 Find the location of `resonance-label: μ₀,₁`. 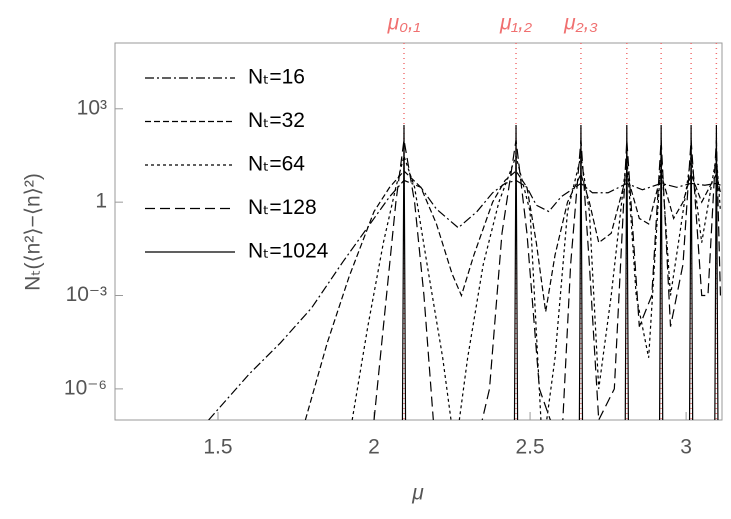

resonance-label: μ₀,₁ is located at coordinates (404, 23).